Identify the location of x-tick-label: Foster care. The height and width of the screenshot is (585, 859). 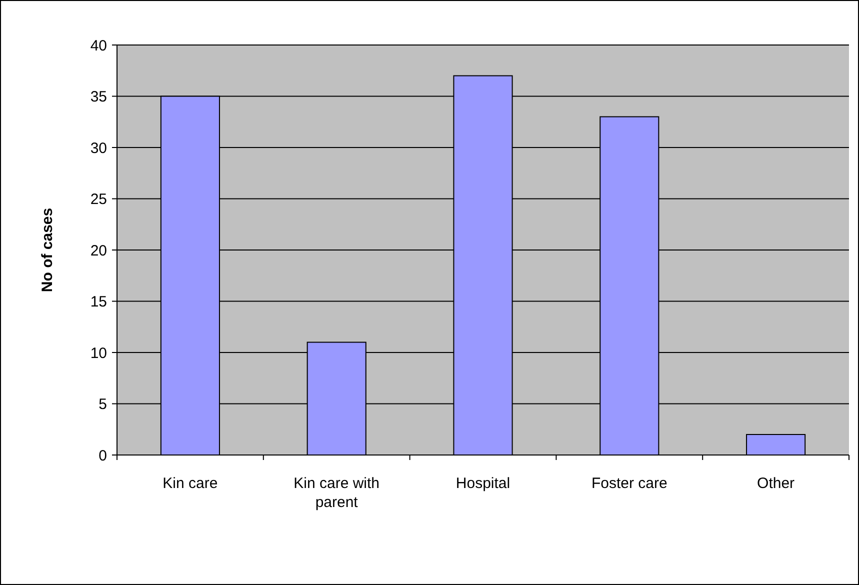
(629, 483).